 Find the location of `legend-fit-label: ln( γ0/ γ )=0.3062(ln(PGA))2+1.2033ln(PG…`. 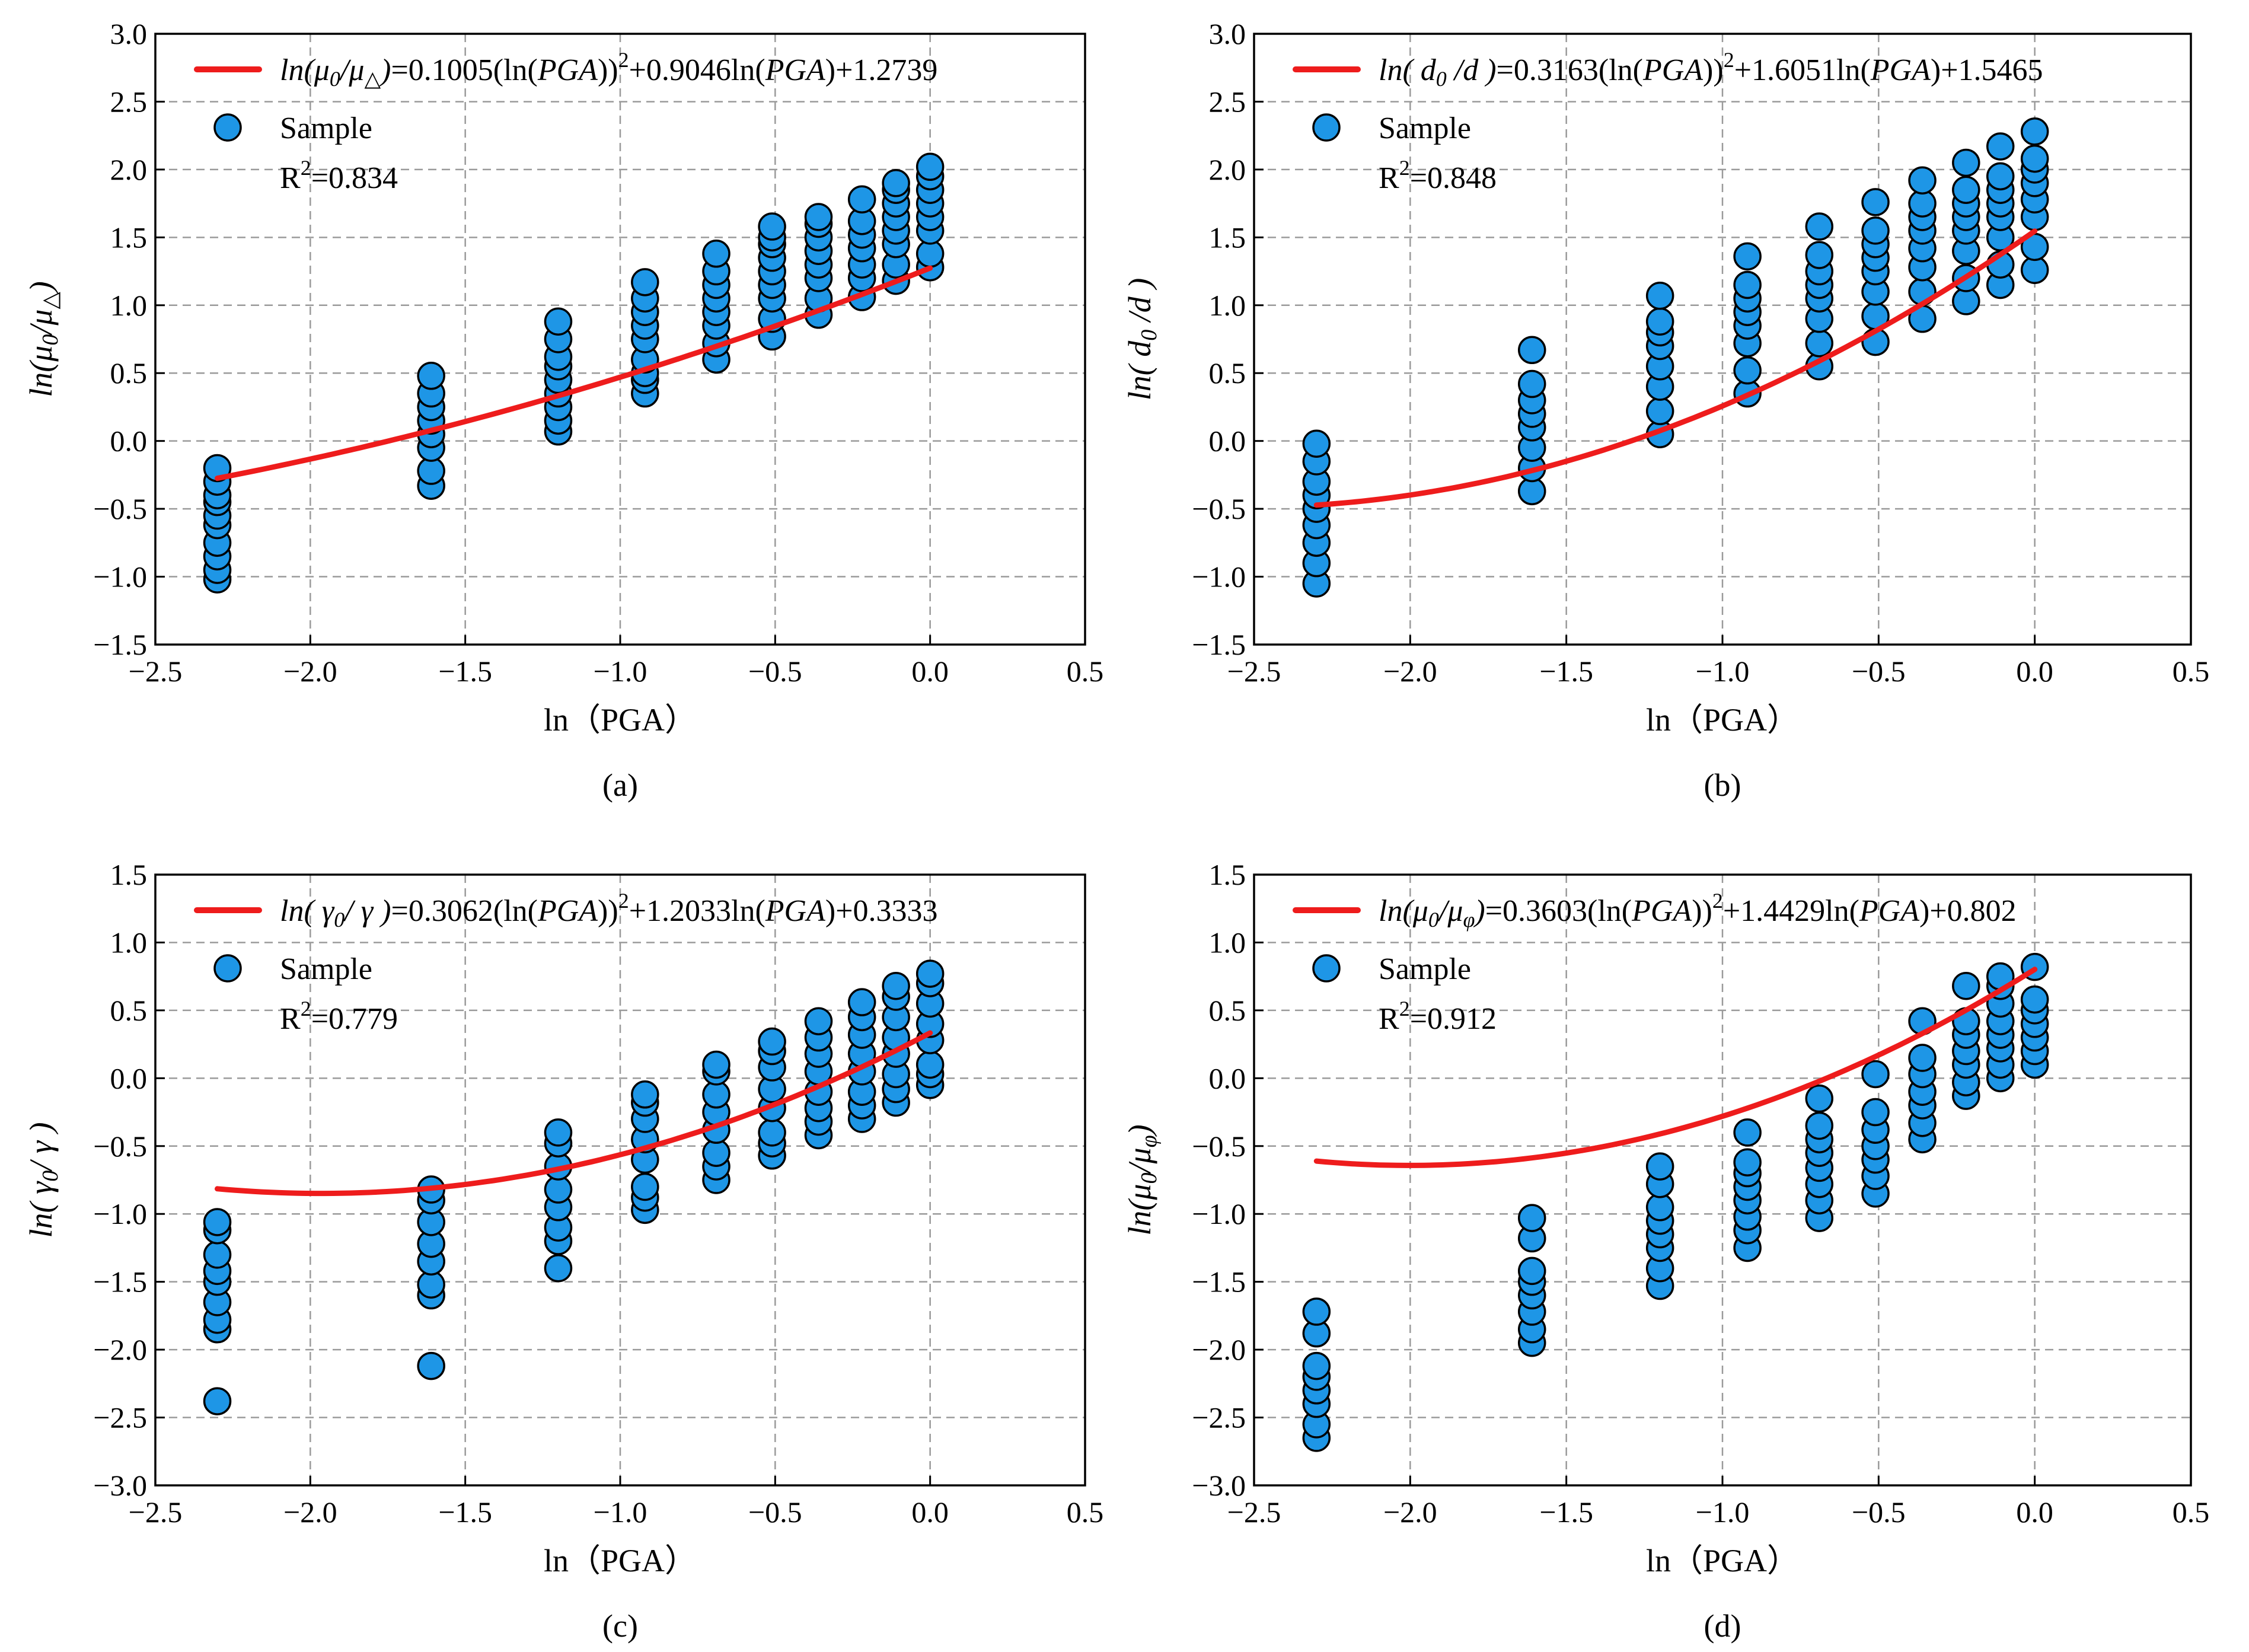

legend-fit-label: ln( γ0/ γ )=0.3062(ln(PGA))2+1.2033ln(PG… is located at coordinates (609, 910).